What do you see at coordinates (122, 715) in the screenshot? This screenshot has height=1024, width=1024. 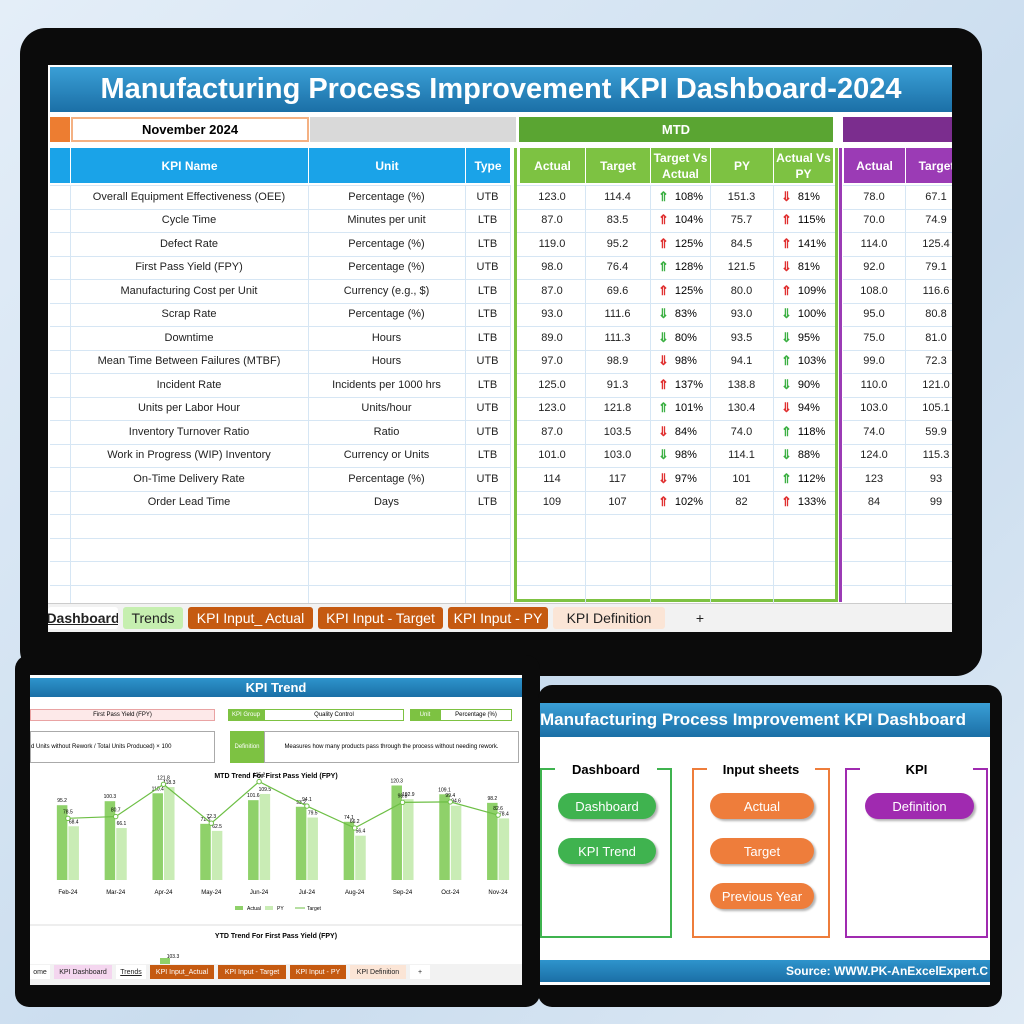 I see `kpi-box: First Pass Yield (FPY)` at bounding box center [122, 715].